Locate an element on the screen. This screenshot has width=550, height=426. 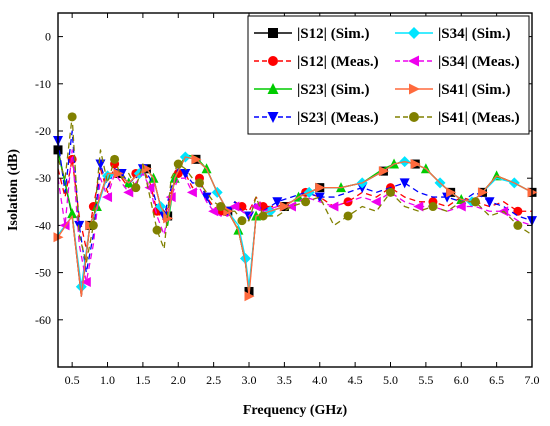
x-tick-label: 2.5 is located at coordinates (213, 380).